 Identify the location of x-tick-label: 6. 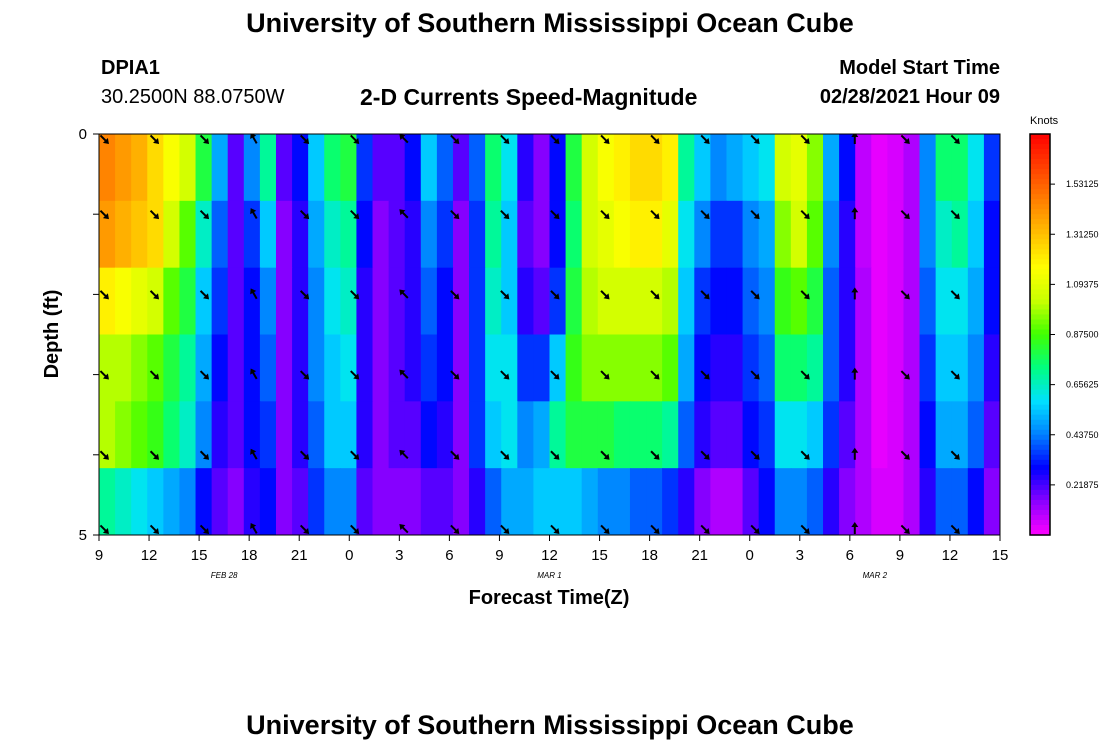
(850, 555).